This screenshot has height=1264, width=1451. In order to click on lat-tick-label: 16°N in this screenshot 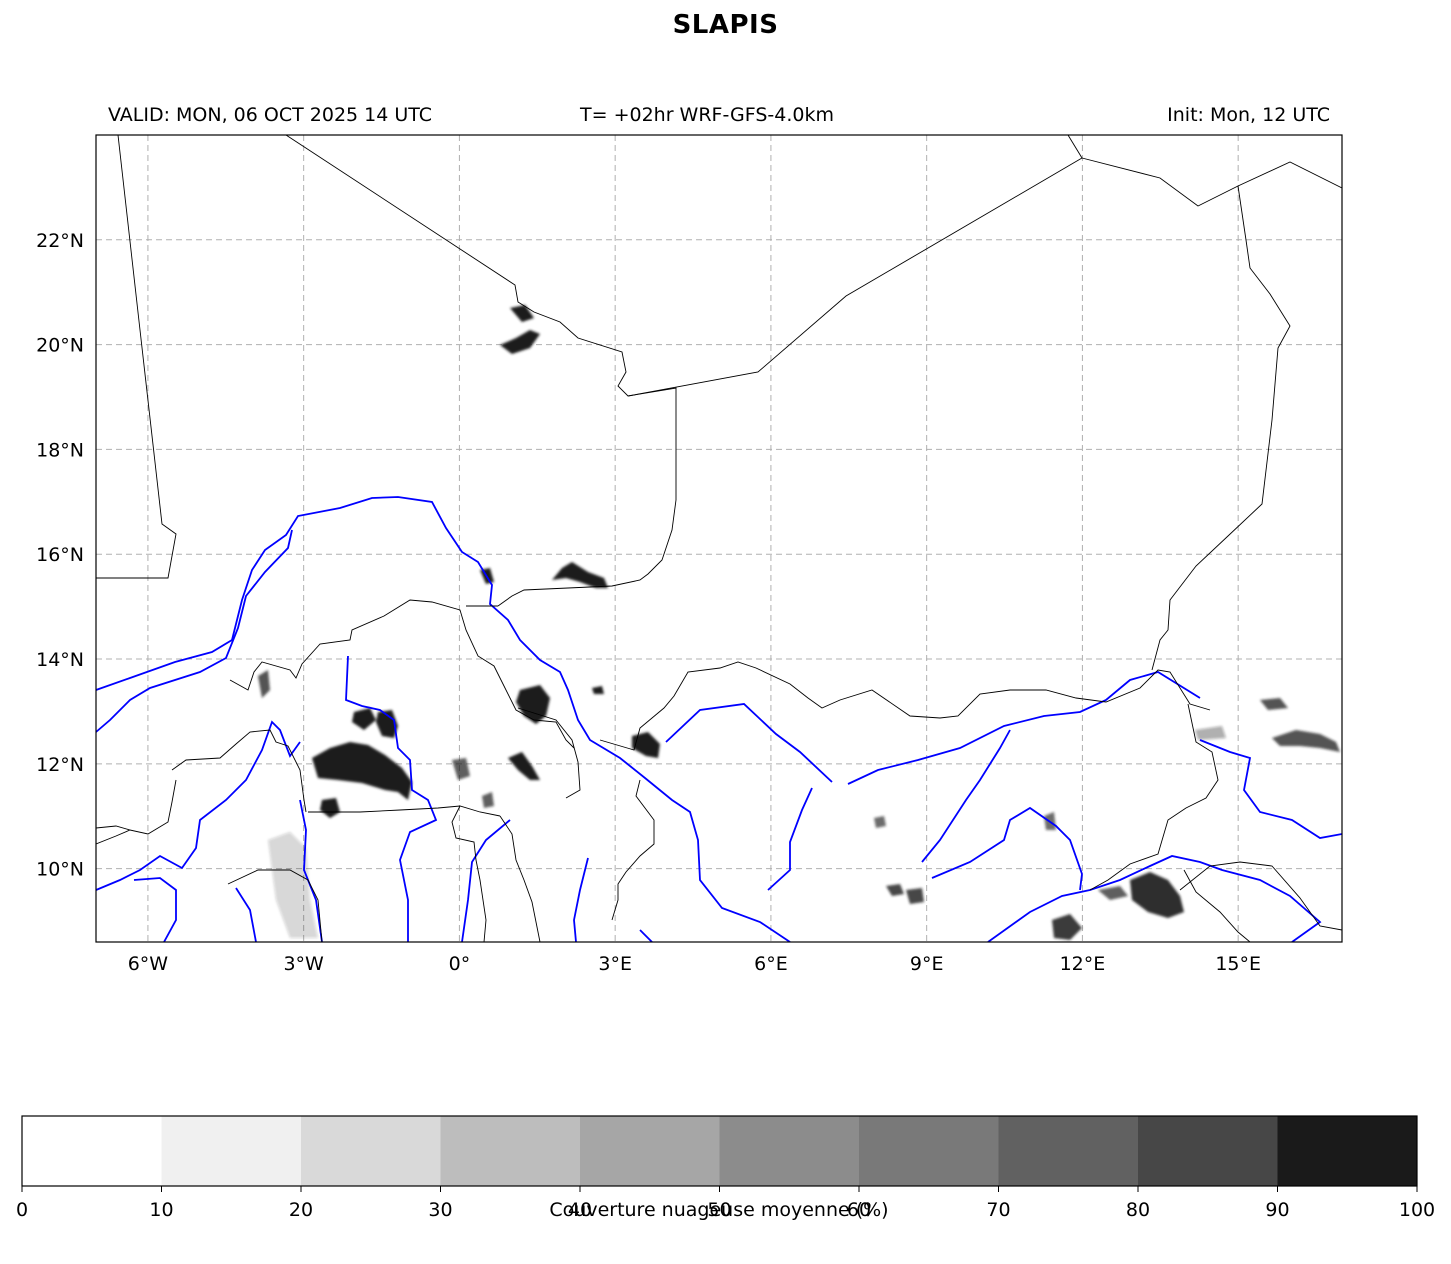, I will do `click(60, 555)`.